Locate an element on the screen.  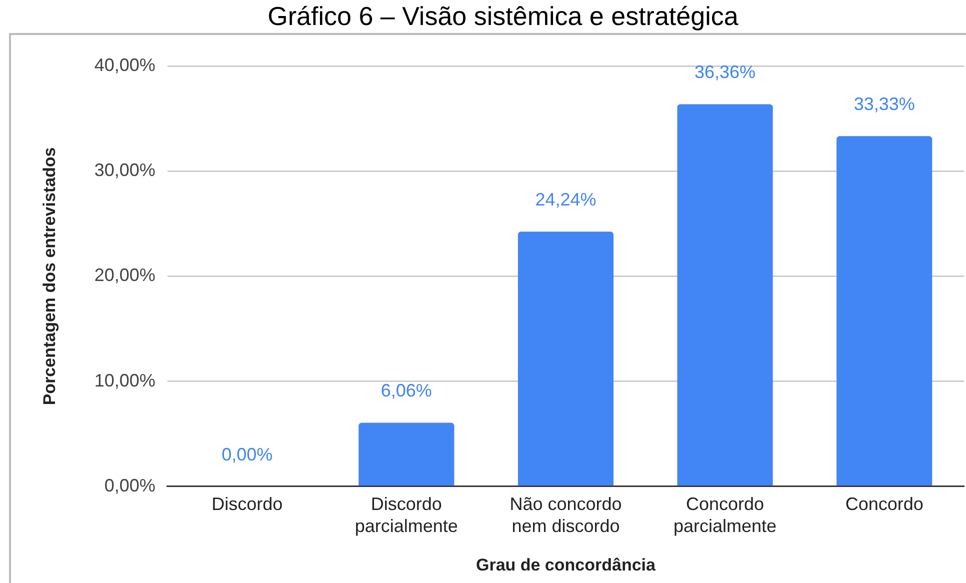
x-tick-label: Concordo is located at coordinates (884, 504).